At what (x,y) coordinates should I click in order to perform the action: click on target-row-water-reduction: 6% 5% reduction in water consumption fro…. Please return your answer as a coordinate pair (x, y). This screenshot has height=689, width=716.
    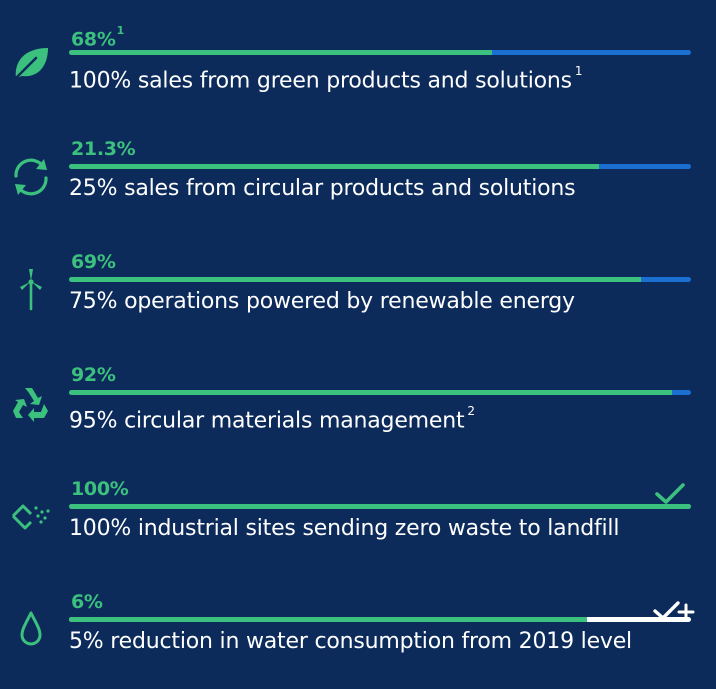
    Looking at the image, I should click on (358, 639).